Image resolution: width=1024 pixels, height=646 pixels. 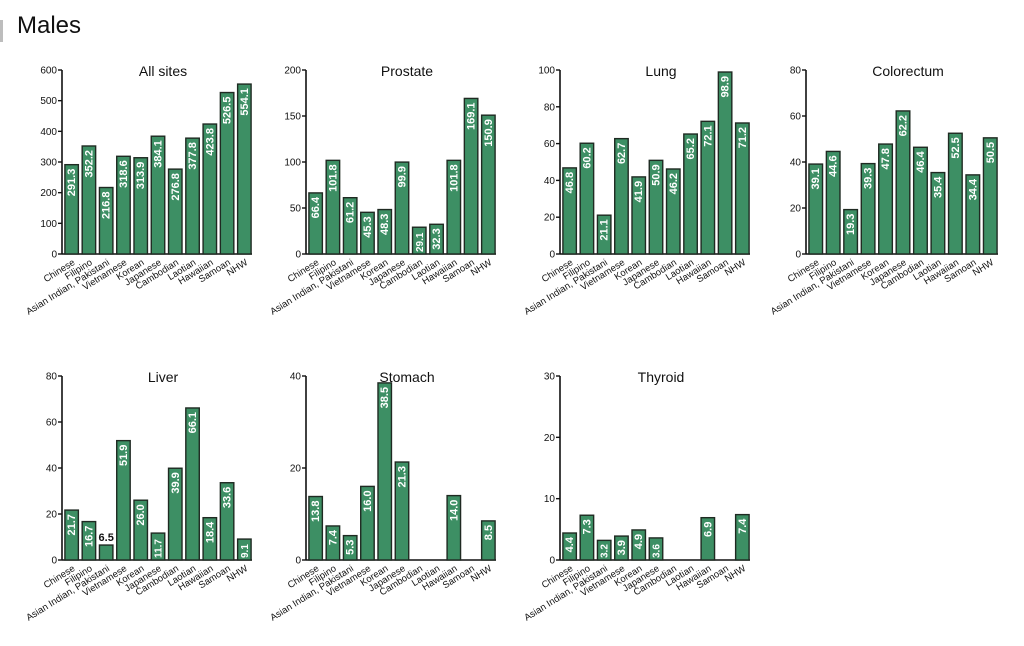 What do you see at coordinates (991, 152) in the screenshot?
I see `data-label: 50.5` at bounding box center [991, 152].